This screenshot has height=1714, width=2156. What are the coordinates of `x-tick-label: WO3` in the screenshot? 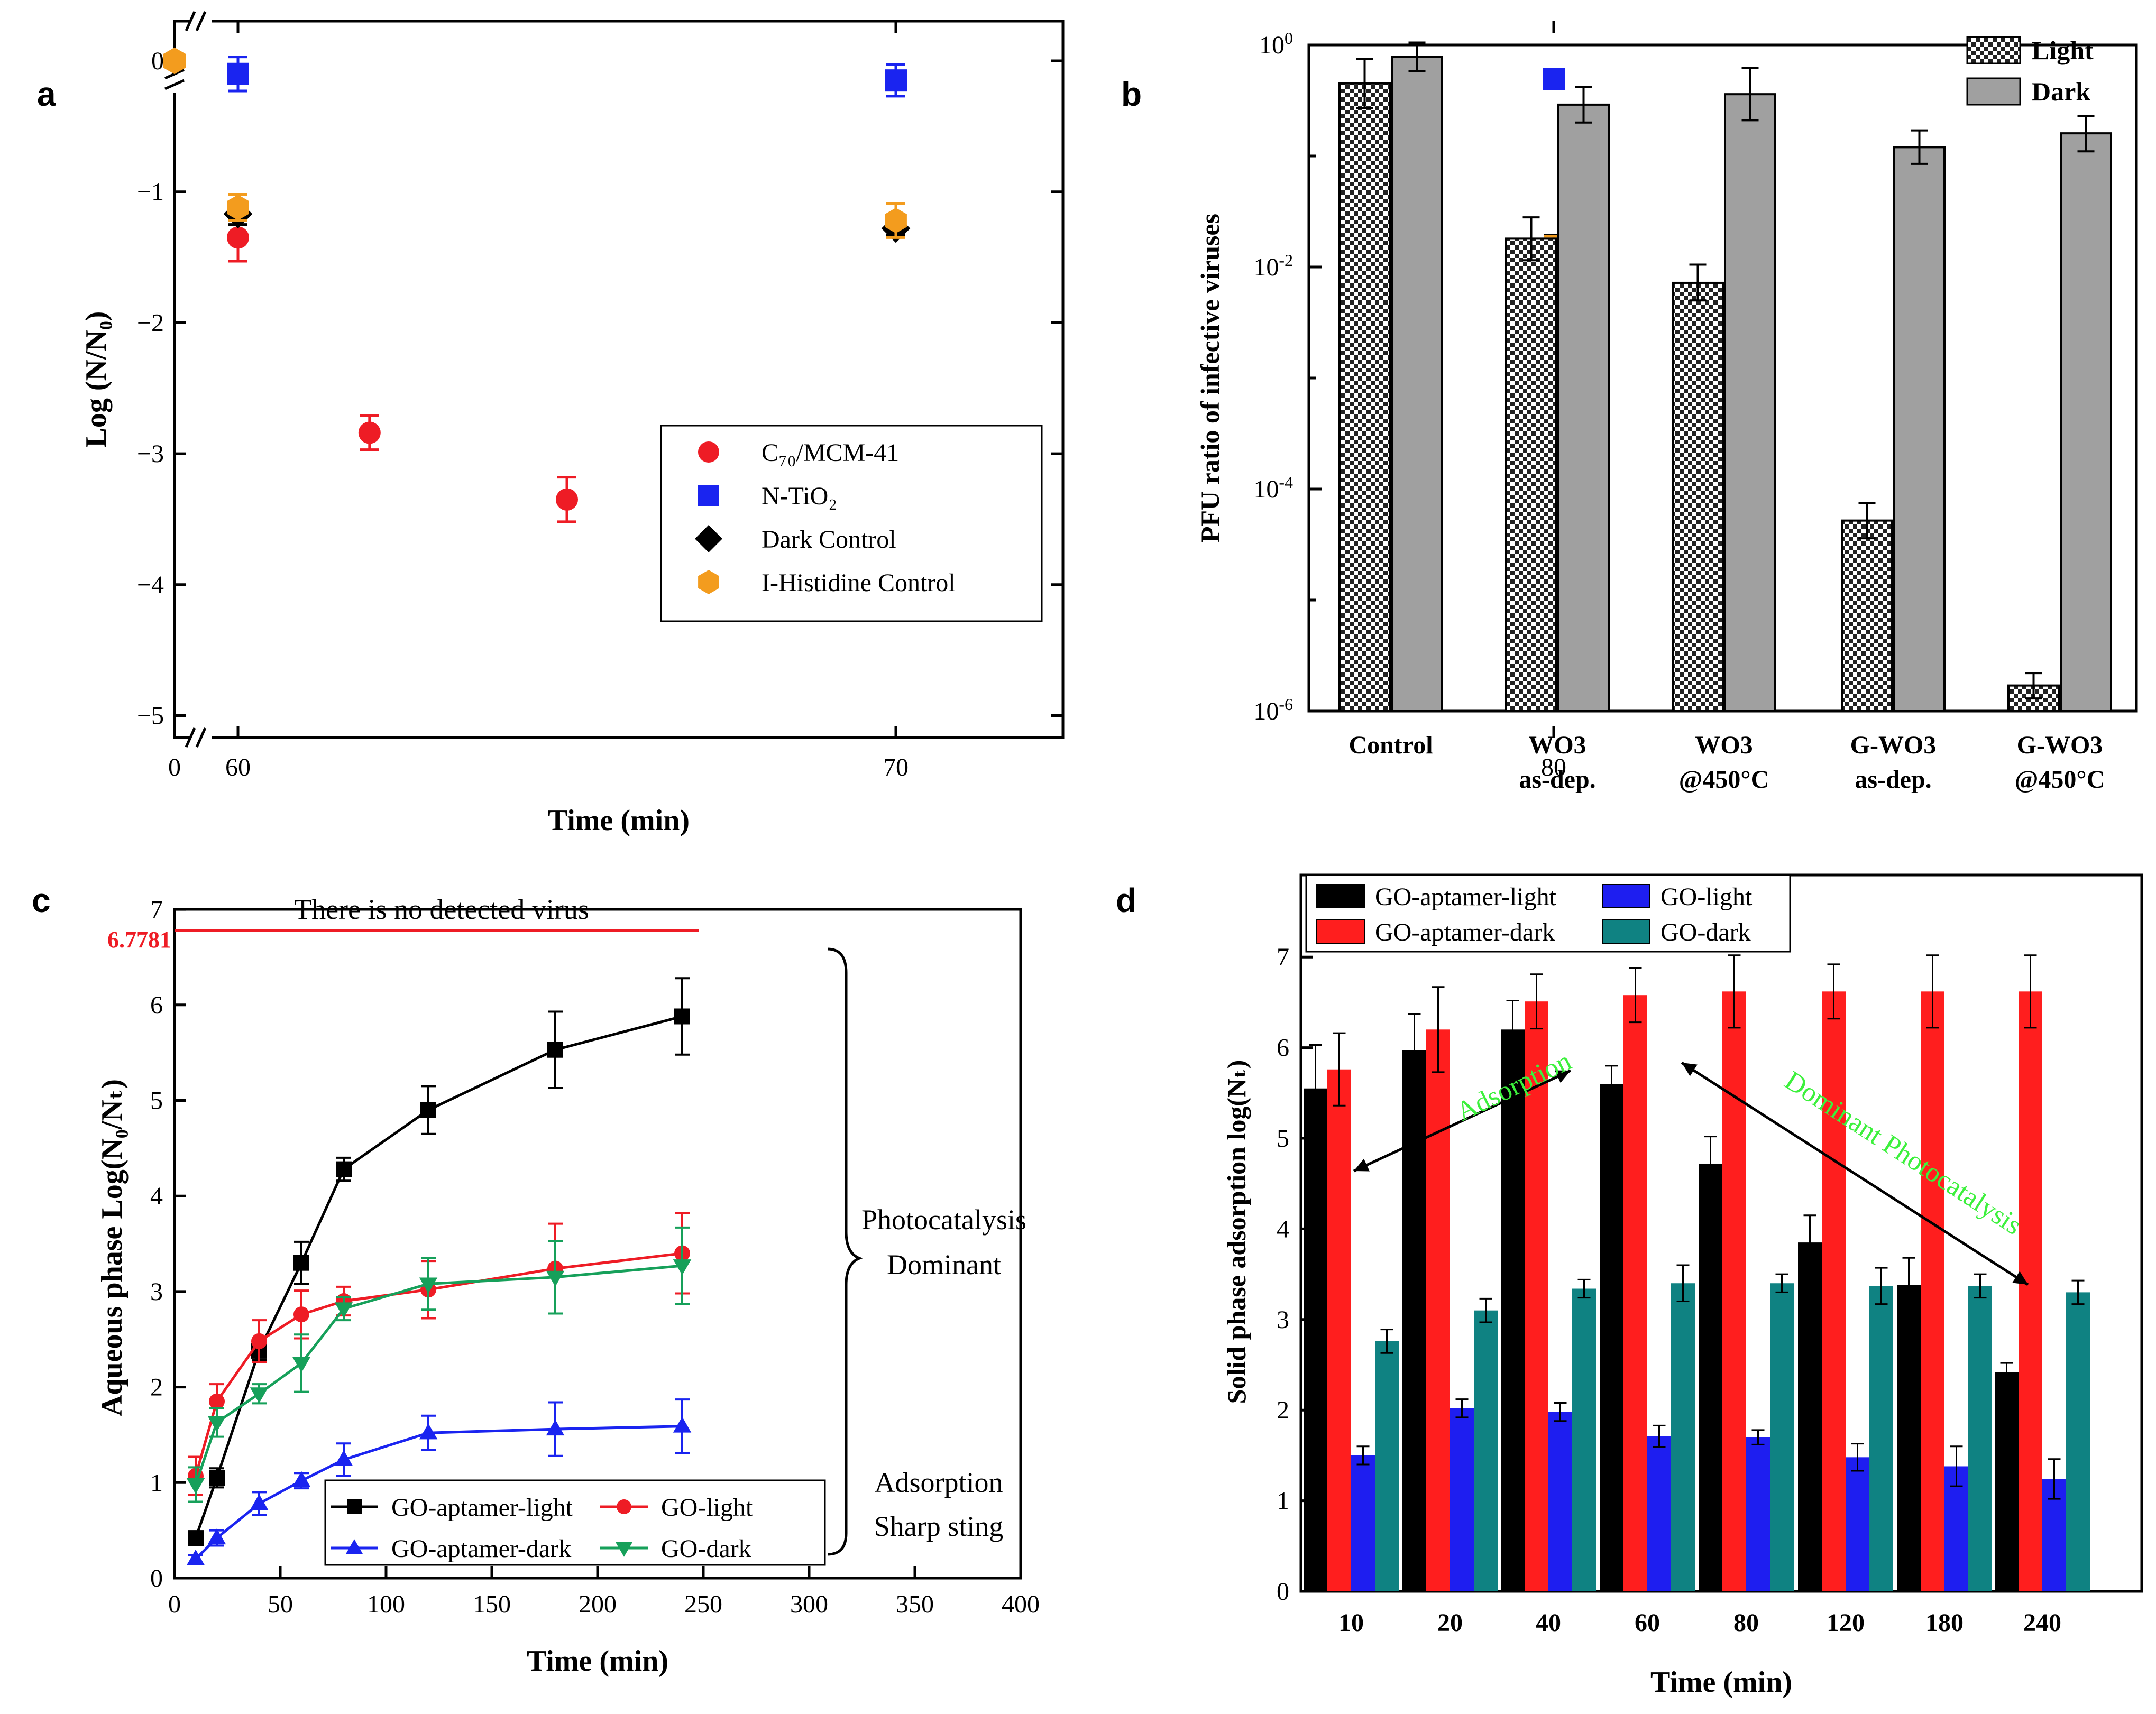 It's located at (1557, 745).